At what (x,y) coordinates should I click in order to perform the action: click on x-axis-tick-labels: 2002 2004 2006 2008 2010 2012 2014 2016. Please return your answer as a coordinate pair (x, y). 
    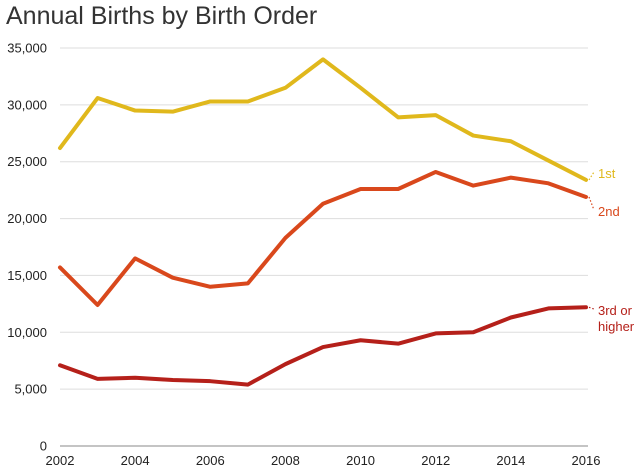
    Looking at the image, I should click on (323, 460).